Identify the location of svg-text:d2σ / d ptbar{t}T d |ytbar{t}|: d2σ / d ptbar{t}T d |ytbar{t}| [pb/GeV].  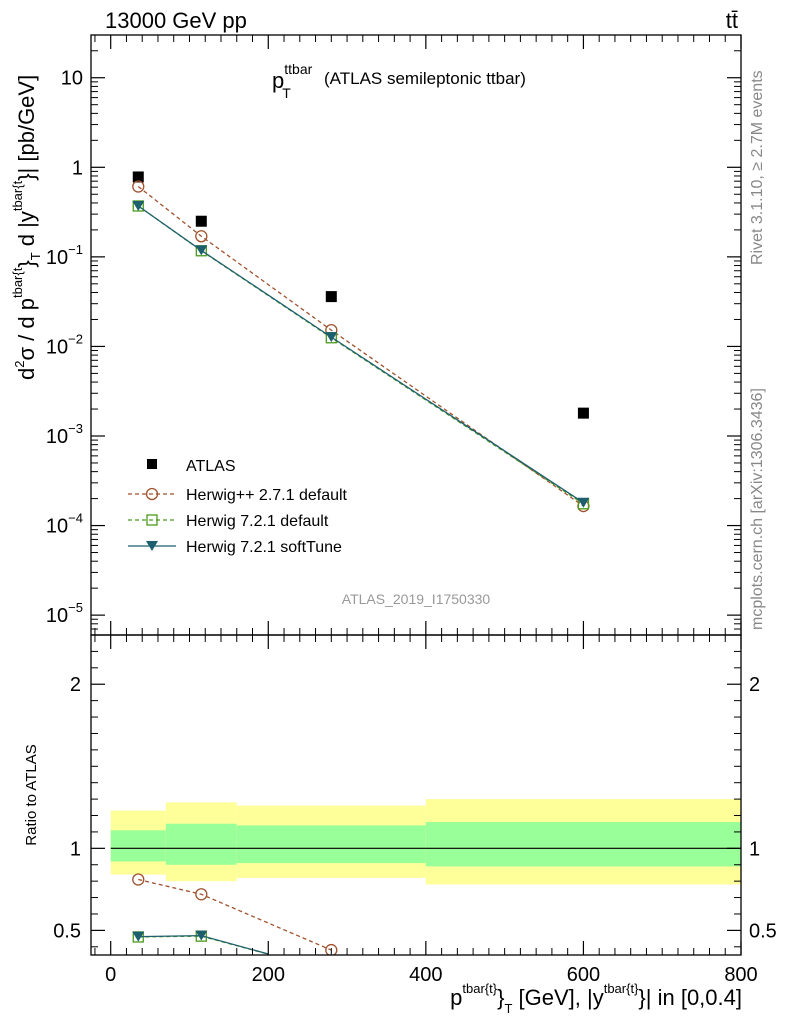
(26, 227).